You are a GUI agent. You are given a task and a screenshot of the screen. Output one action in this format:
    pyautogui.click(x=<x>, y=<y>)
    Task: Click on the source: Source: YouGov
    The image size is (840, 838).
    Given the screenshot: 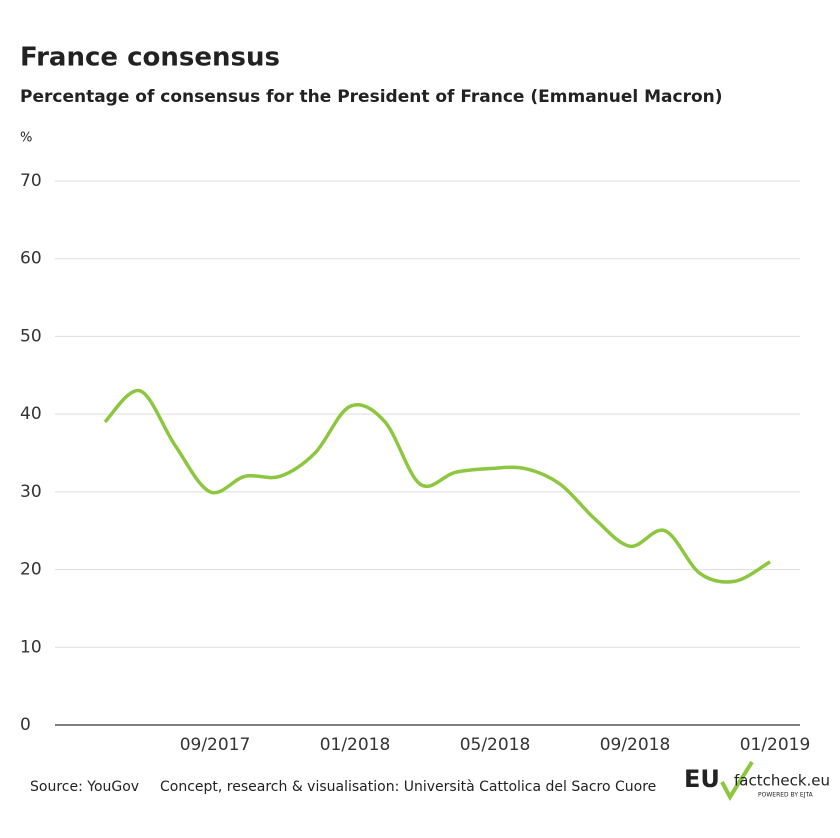 What is the action you would take?
    pyautogui.click(x=84, y=787)
    